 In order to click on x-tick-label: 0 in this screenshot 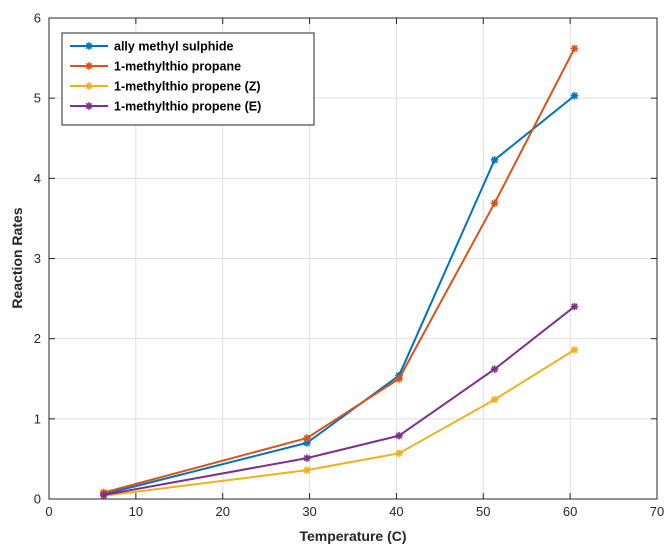, I will do `click(48, 511)`.